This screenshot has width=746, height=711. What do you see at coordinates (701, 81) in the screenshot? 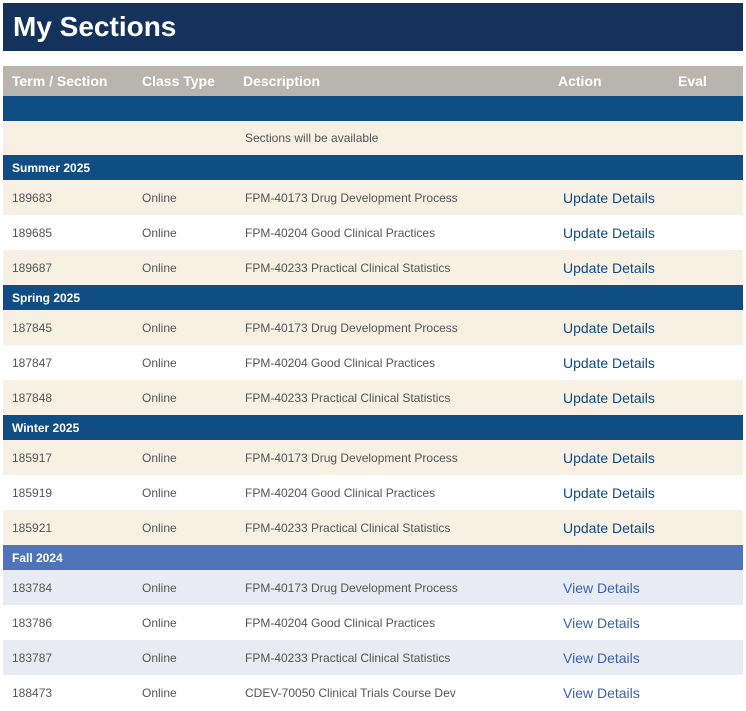
I see `column-header-eval: Eval` at bounding box center [701, 81].